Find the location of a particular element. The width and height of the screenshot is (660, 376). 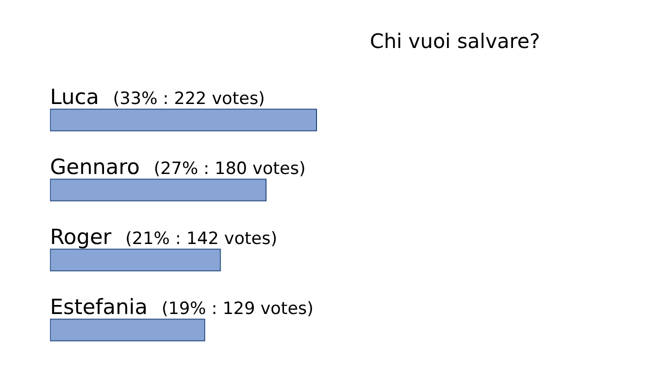

data-label: (19% : 129 votes) is located at coordinates (238, 309).